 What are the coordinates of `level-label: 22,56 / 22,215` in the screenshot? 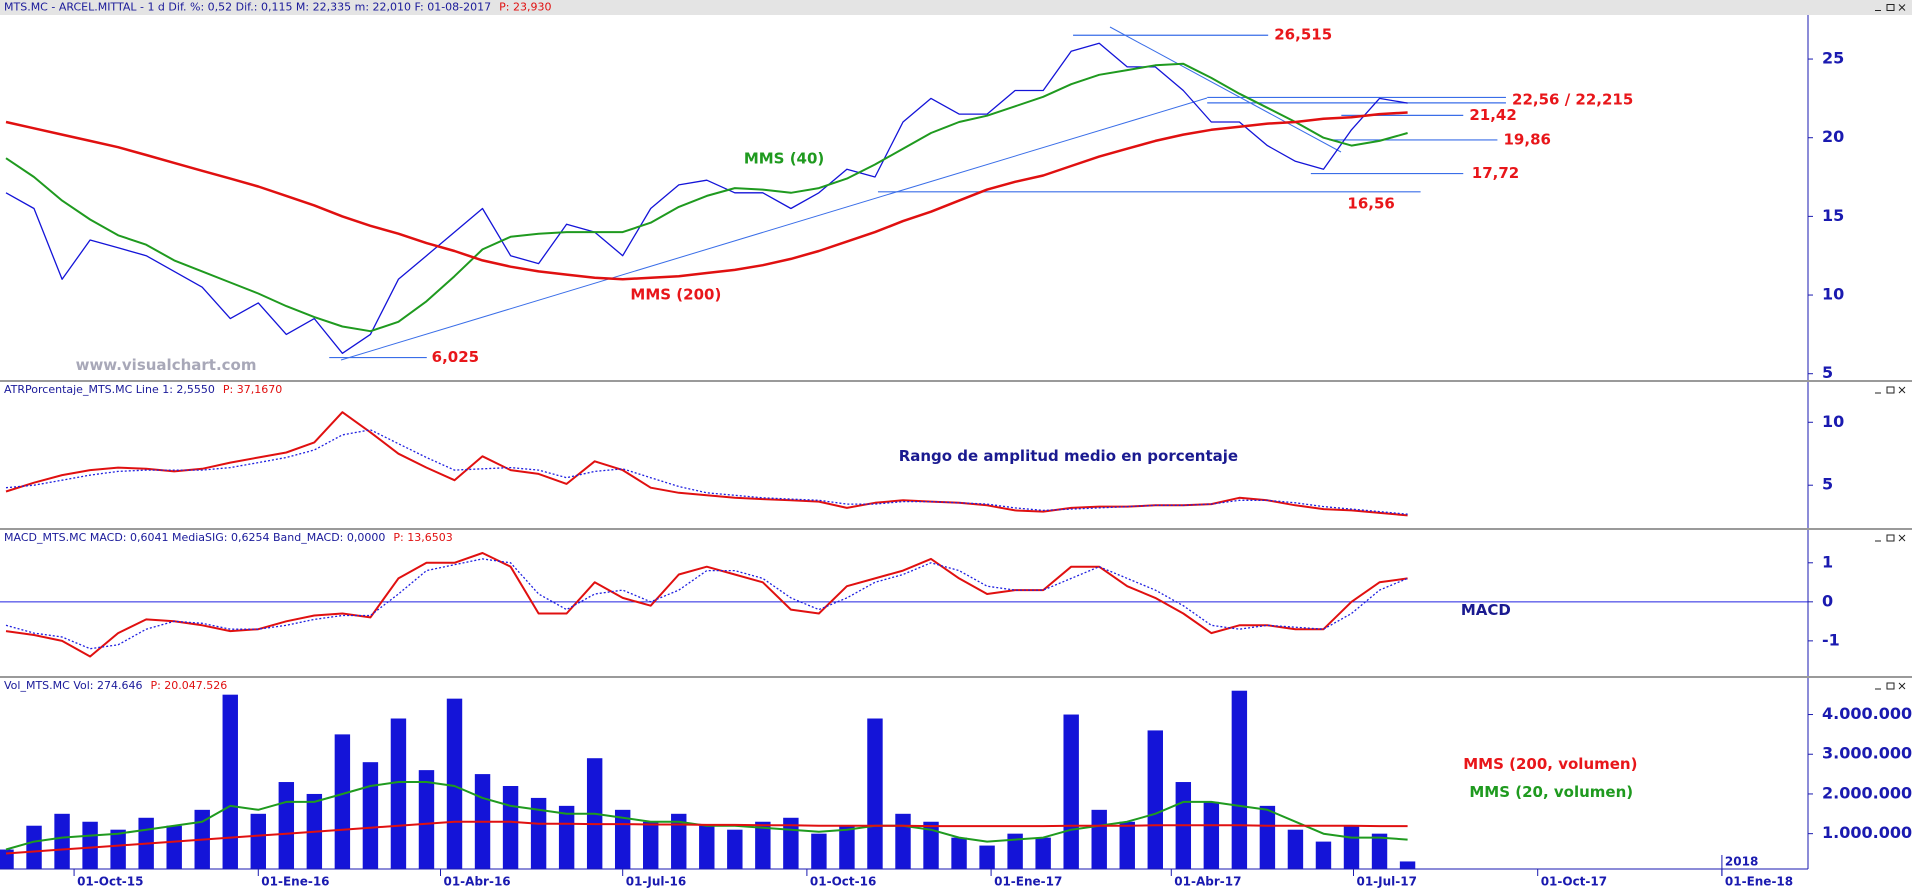 It's located at (1572, 100).